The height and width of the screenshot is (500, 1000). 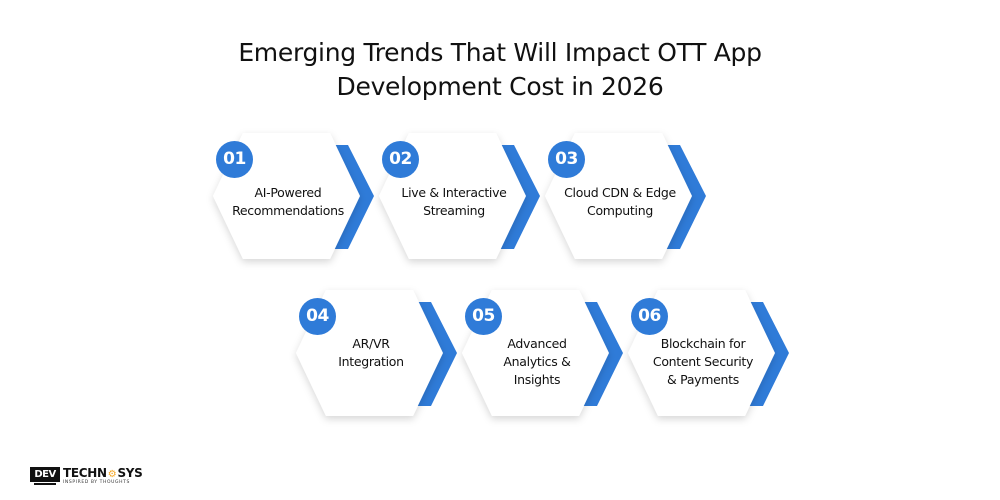 What do you see at coordinates (288, 201) in the screenshot?
I see `trend-label: AI-Powered Recommendations` at bounding box center [288, 201].